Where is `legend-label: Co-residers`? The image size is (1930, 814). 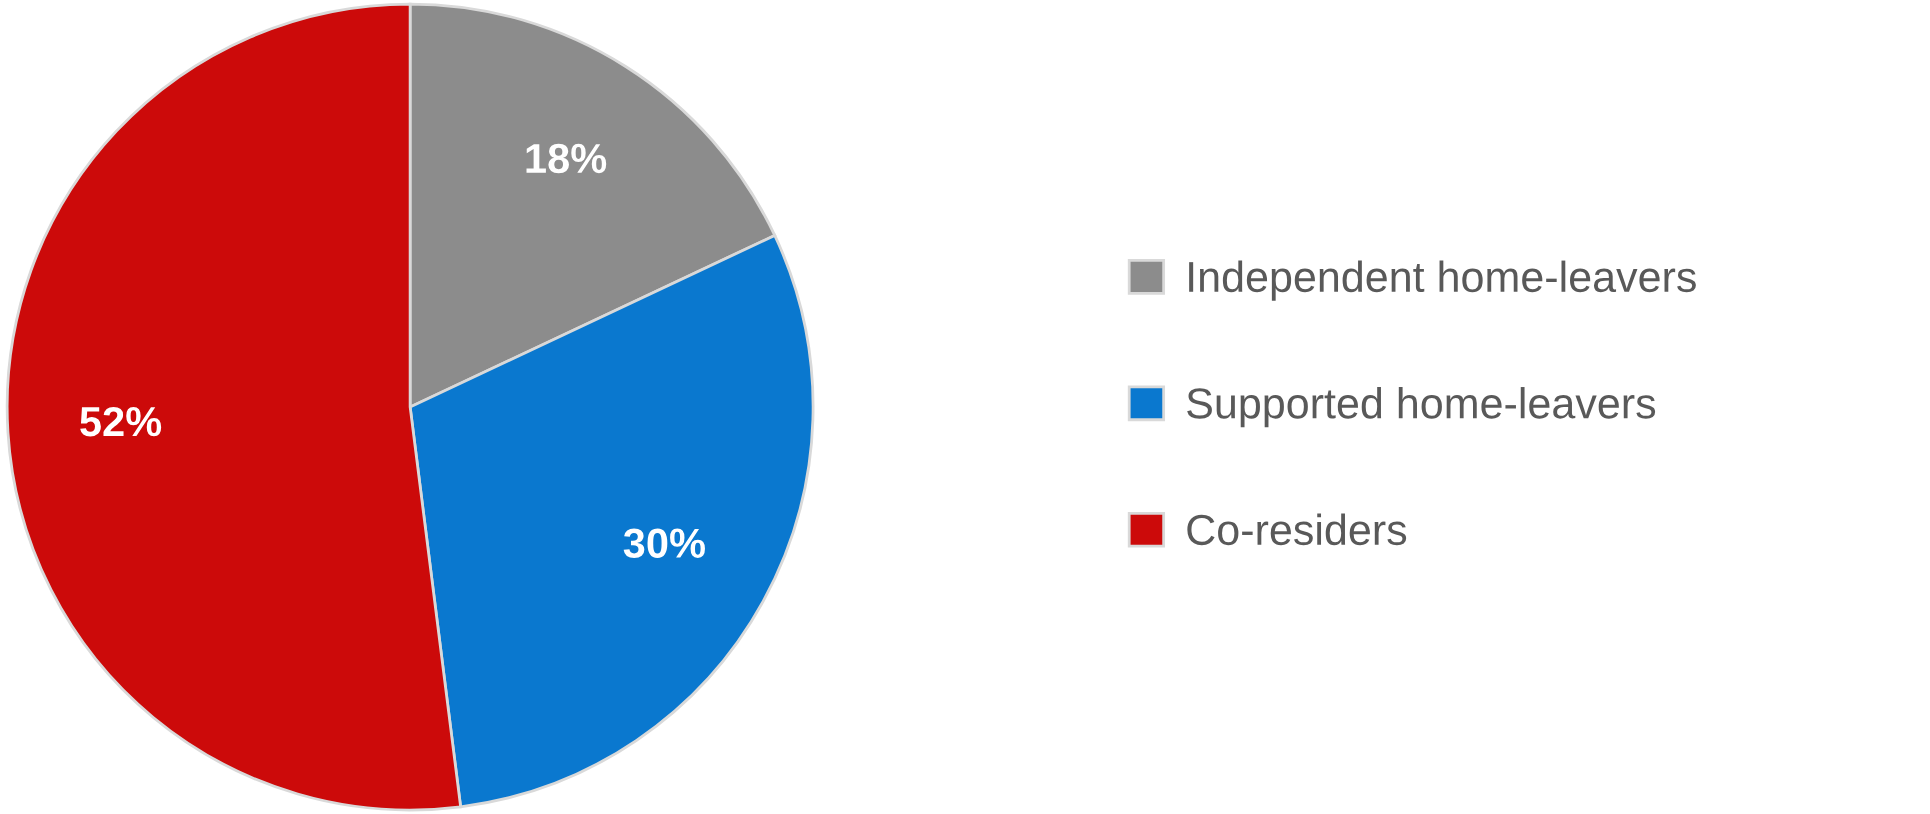
legend-label: Co-residers is located at coordinates (1297, 529).